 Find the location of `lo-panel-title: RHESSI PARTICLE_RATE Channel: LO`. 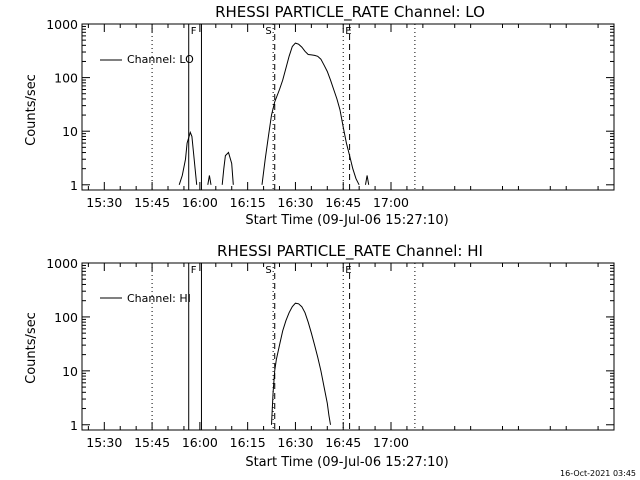

lo-panel-title: RHESSI PARTICLE_RATE Channel: LO is located at coordinates (350, 12).